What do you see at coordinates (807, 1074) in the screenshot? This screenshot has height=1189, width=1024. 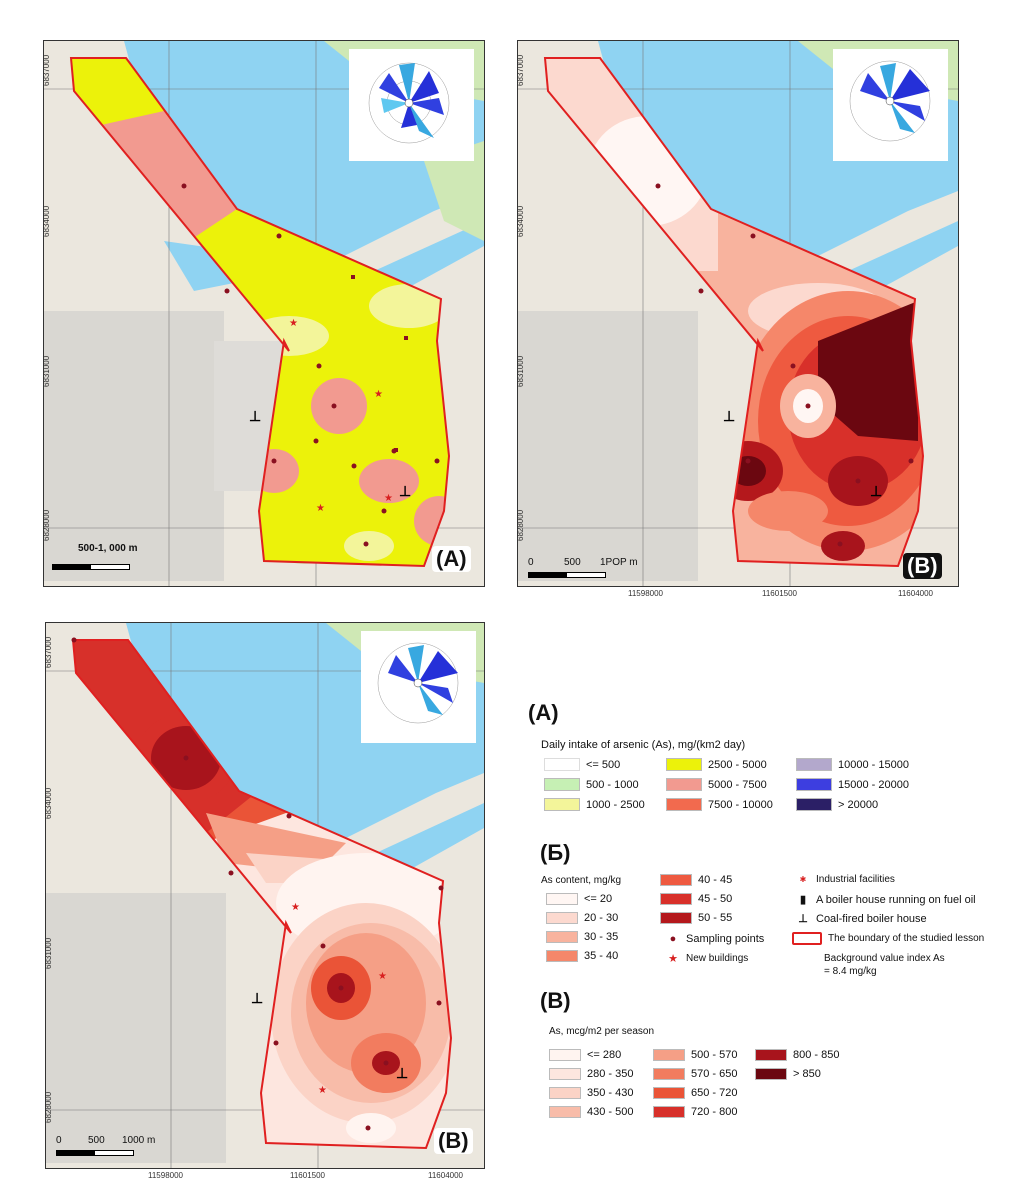 I see `legend-c-label-10: > 850` at bounding box center [807, 1074].